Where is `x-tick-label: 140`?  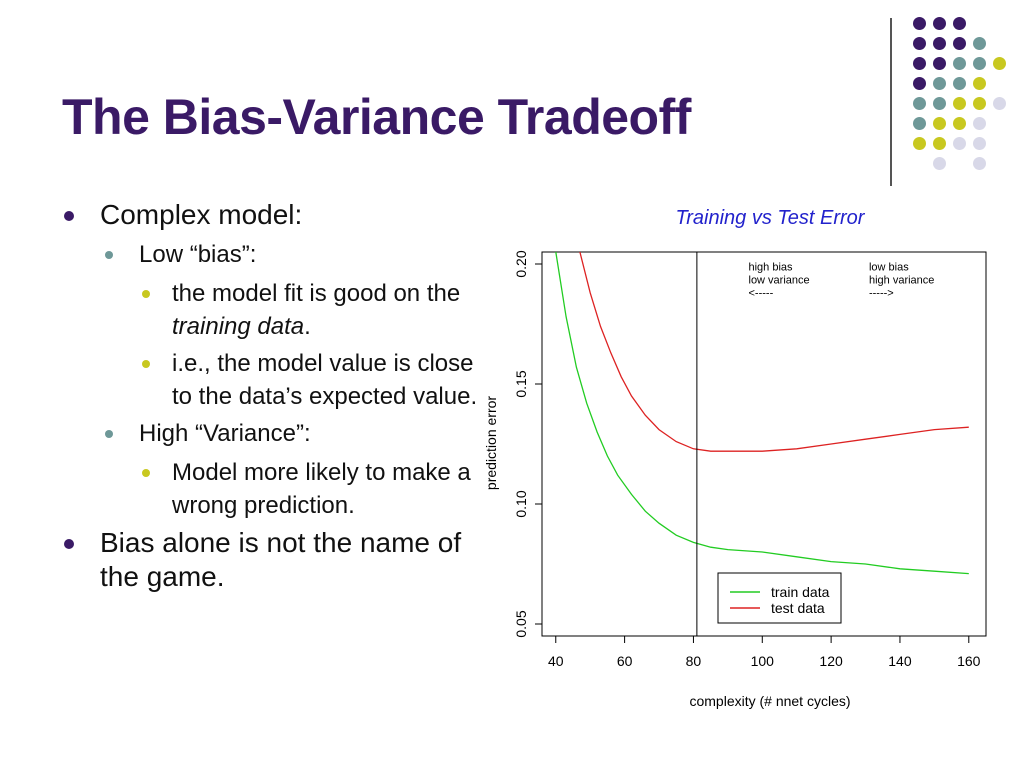
x-tick-label: 140 is located at coordinates (900, 661).